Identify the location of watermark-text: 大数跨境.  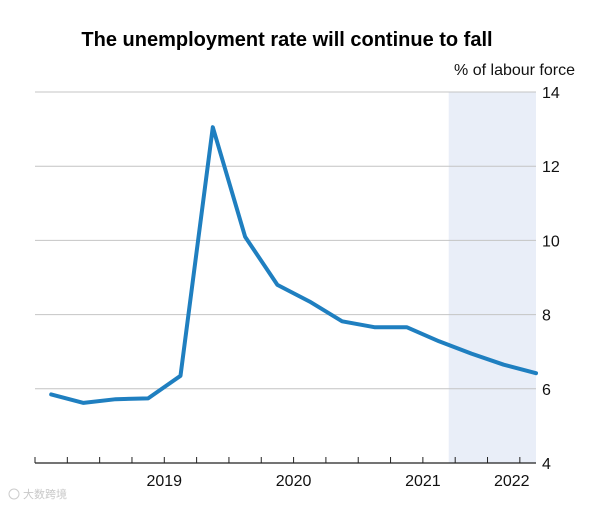
(45, 494).